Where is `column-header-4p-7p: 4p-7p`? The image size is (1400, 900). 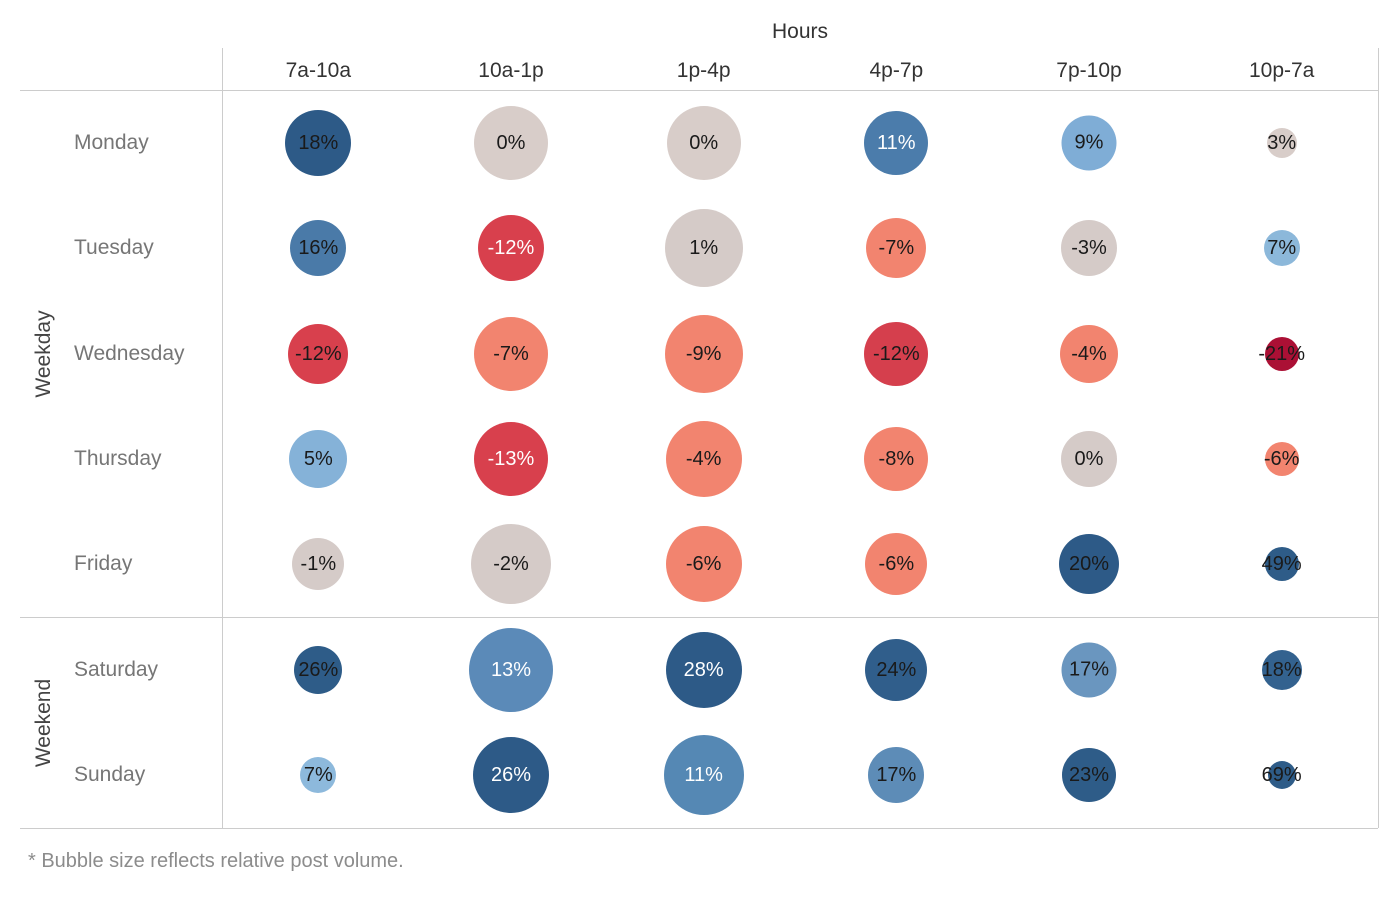 column-header-4p-7p: 4p-7p is located at coordinates (896, 70).